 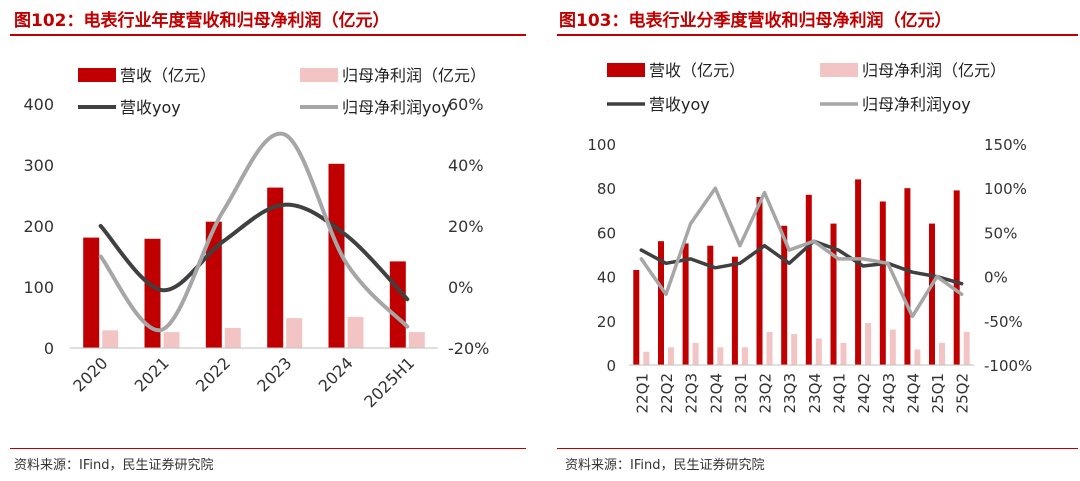 What do you see at coordinates (466, 165) in the screenshot?
I see `y-right-tick-label: 40%` at bounding box center [466, 165].